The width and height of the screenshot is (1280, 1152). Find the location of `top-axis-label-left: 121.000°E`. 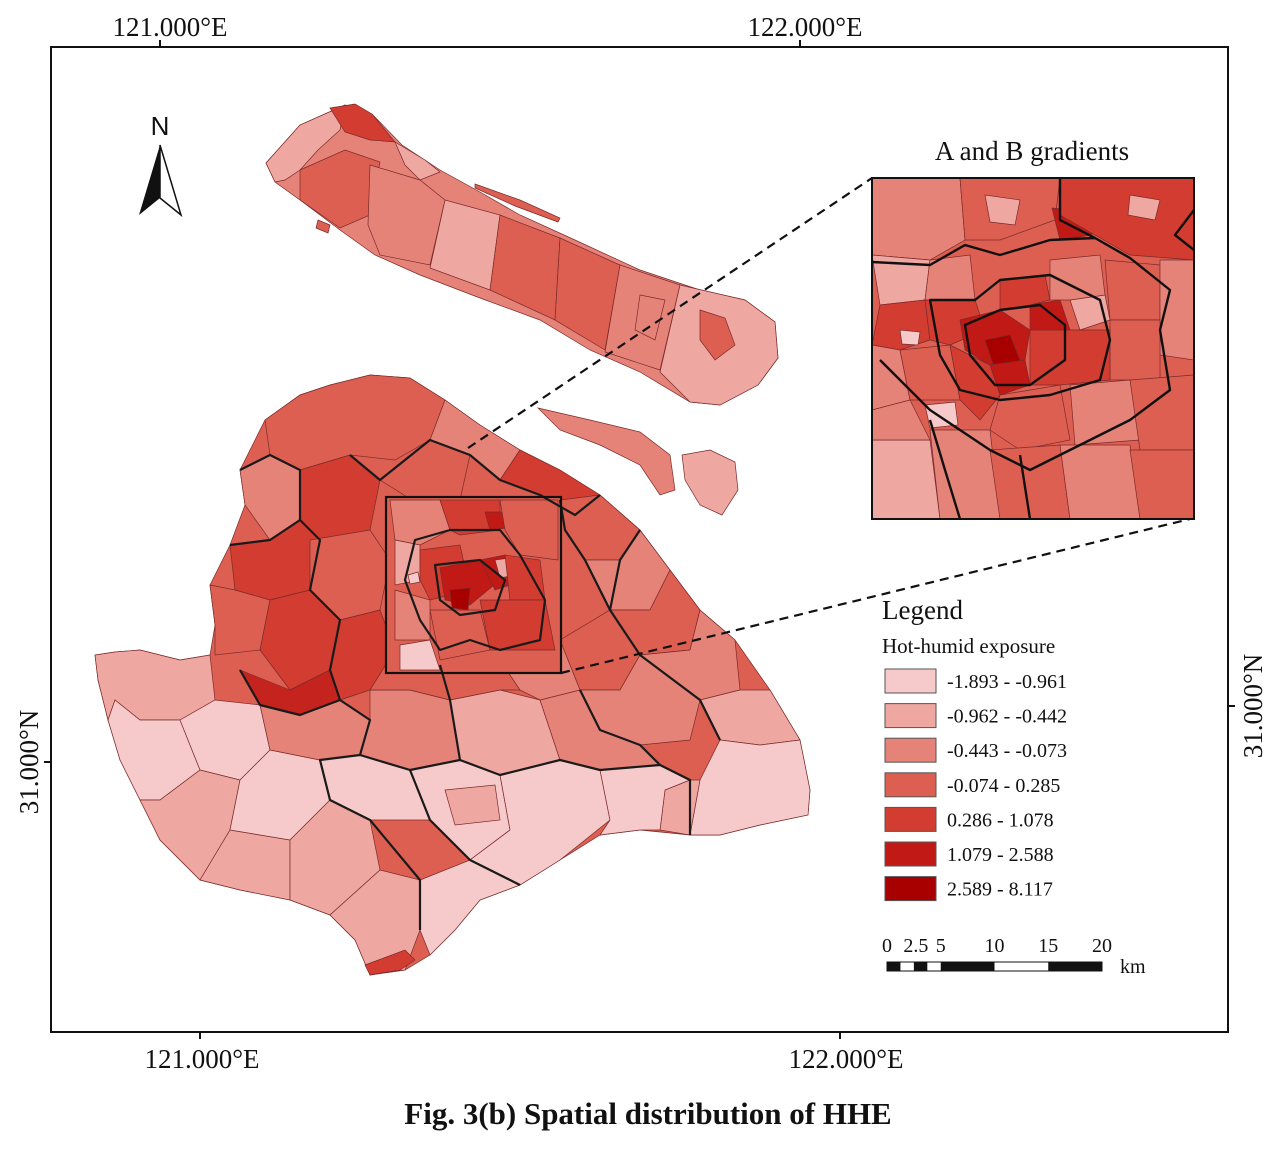

top-axis-label-left: 121.000°E is located at coordinates (169, 27).